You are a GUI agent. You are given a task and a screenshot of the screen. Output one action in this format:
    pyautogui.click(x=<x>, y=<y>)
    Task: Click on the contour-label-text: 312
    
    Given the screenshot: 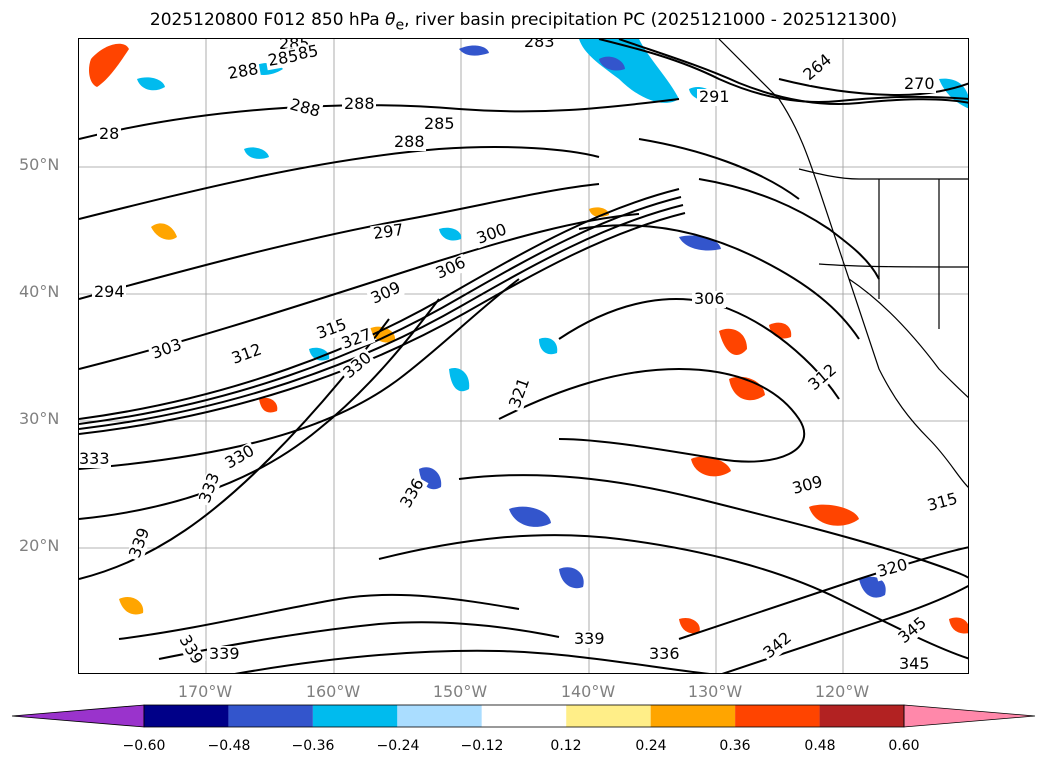 What is the action you would take?
    pyautogui.click(x=246, y=353)
    